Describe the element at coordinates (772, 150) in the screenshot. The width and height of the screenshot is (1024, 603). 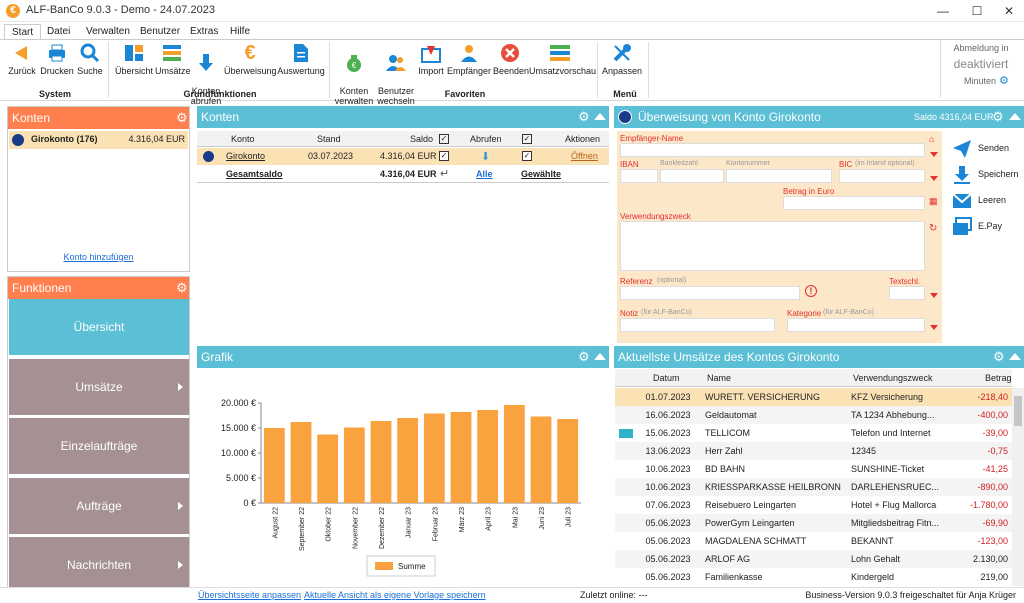
I see `recipient-name-input` at that location.